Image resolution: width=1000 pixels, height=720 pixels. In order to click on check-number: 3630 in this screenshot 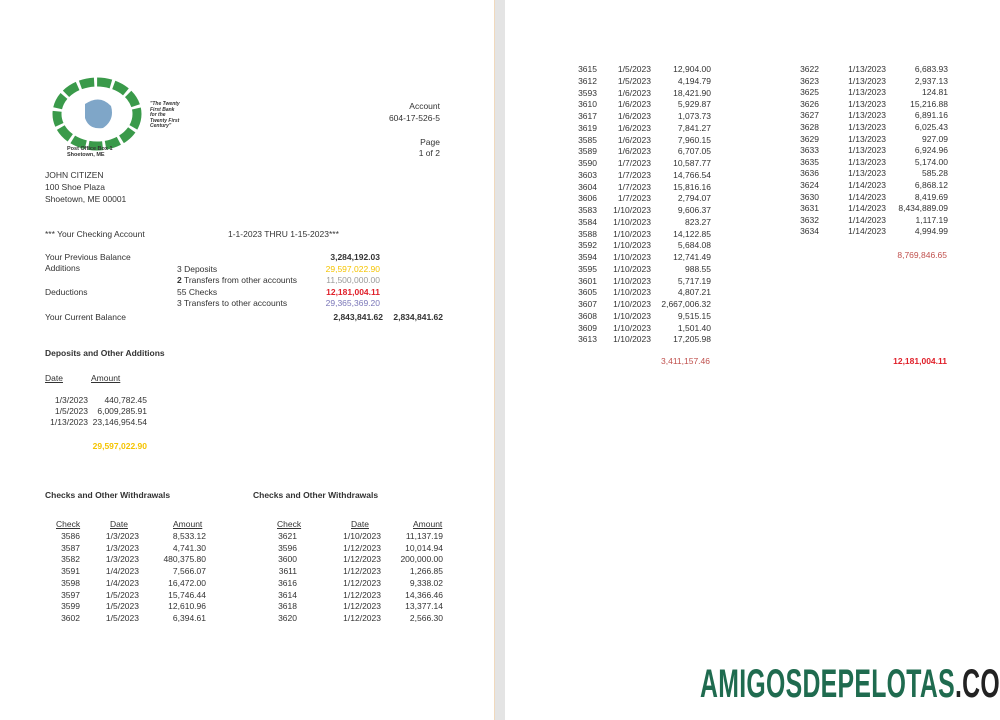, I will do `click(809, 197)`.